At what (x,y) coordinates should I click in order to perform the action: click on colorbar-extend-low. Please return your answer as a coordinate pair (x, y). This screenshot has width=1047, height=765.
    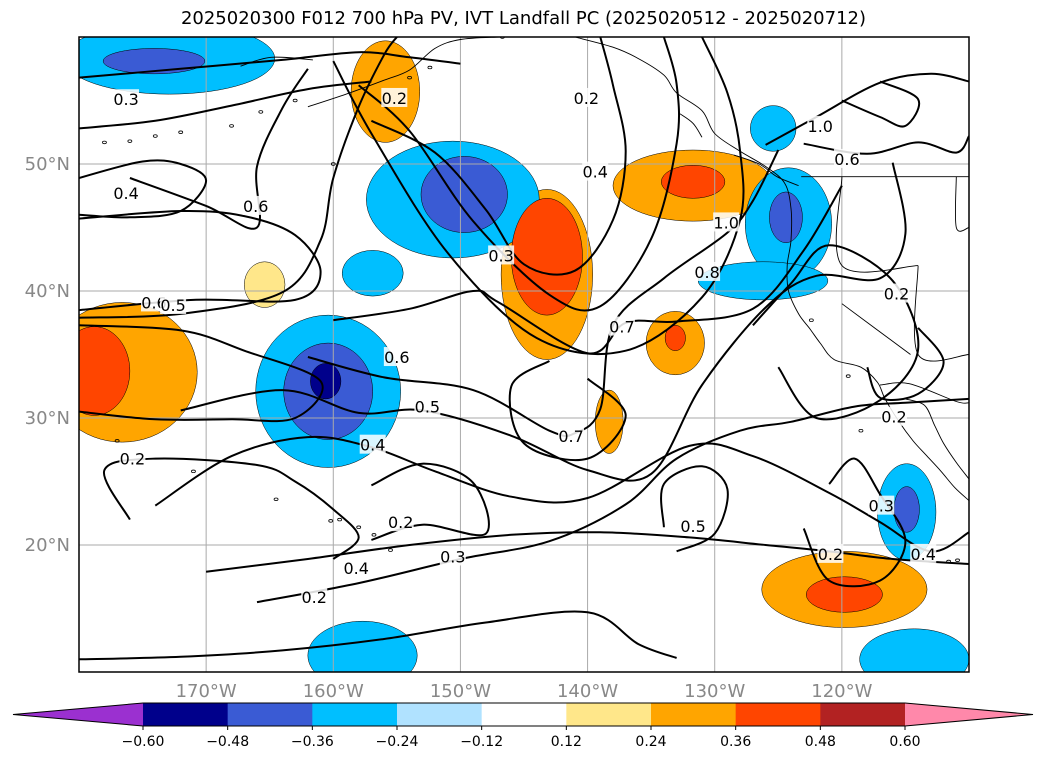
    Looking at the image, I should click on (78, 714).